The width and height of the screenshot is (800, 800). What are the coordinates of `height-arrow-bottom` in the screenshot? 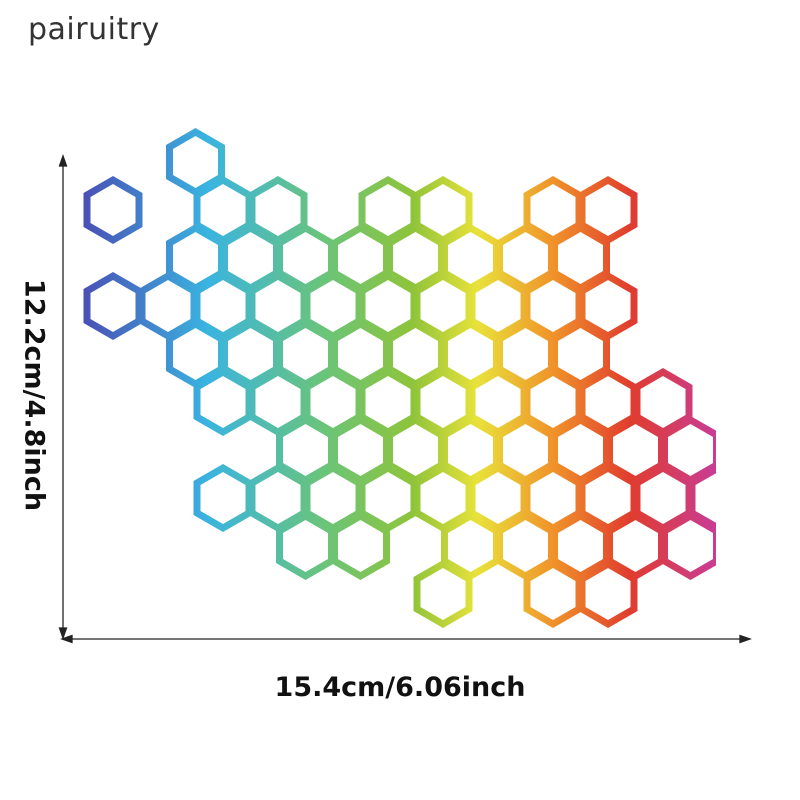 It's located at (63, 633).